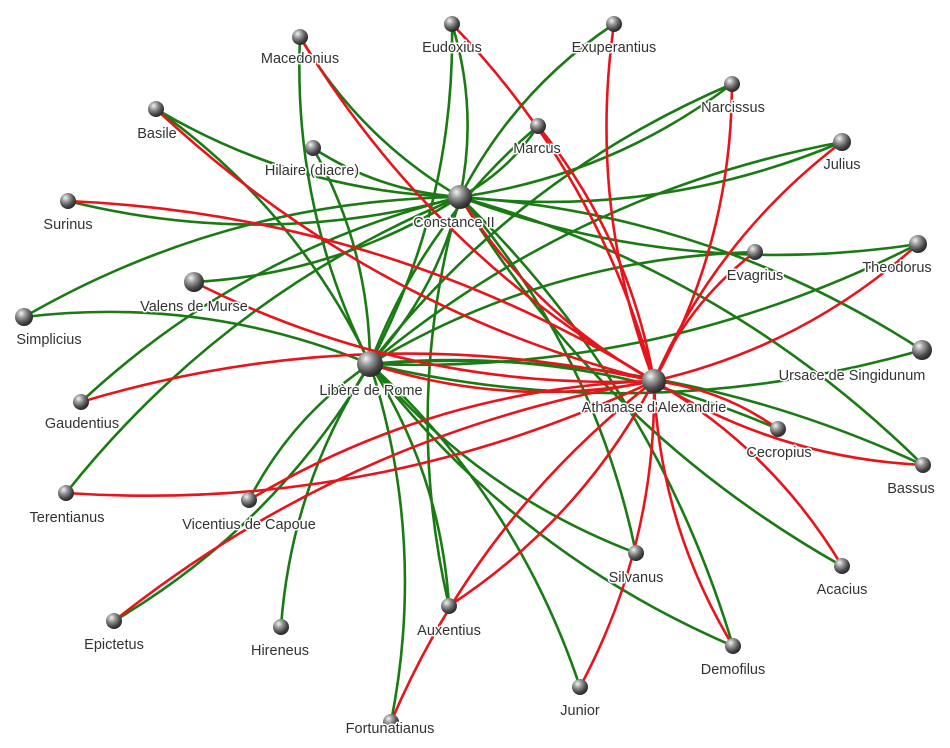 This screenshot has width=950, height=748. I want to click on node-exuperantius, so click(614, 24).